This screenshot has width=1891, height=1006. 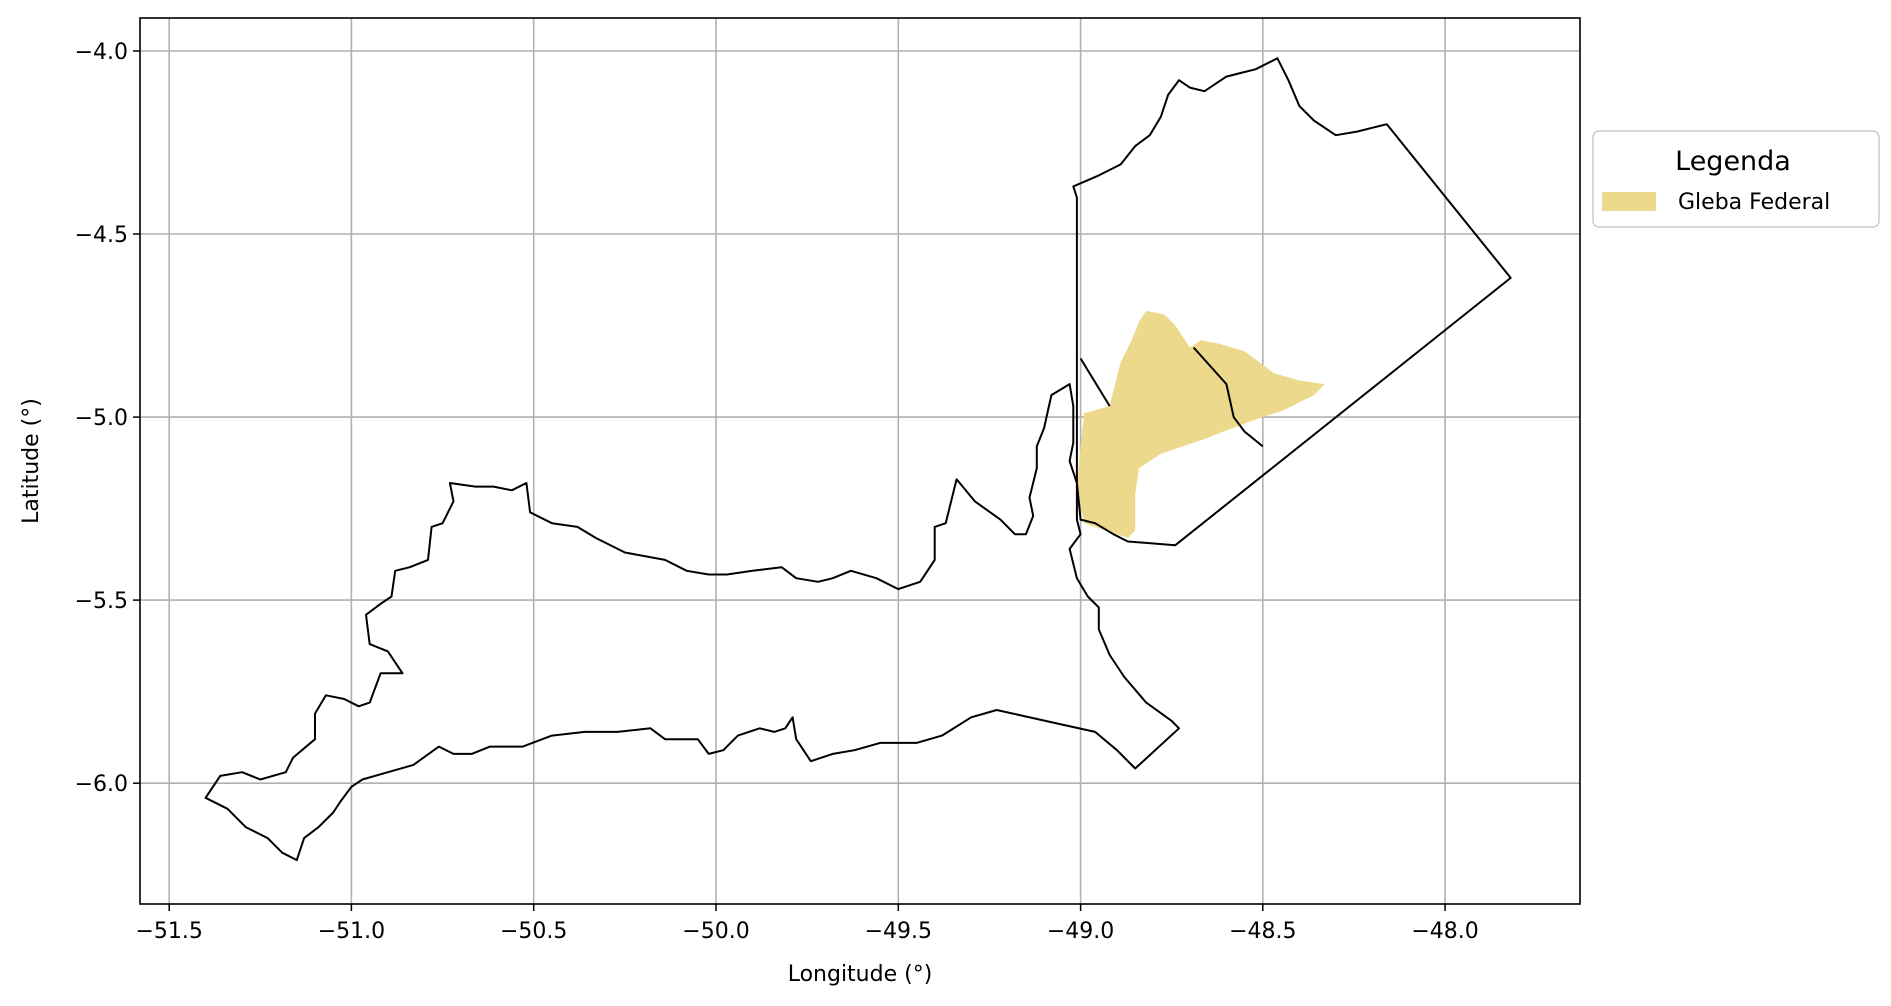 I want to click on x-tick-label: −49.5, so click(x=898, y=931).